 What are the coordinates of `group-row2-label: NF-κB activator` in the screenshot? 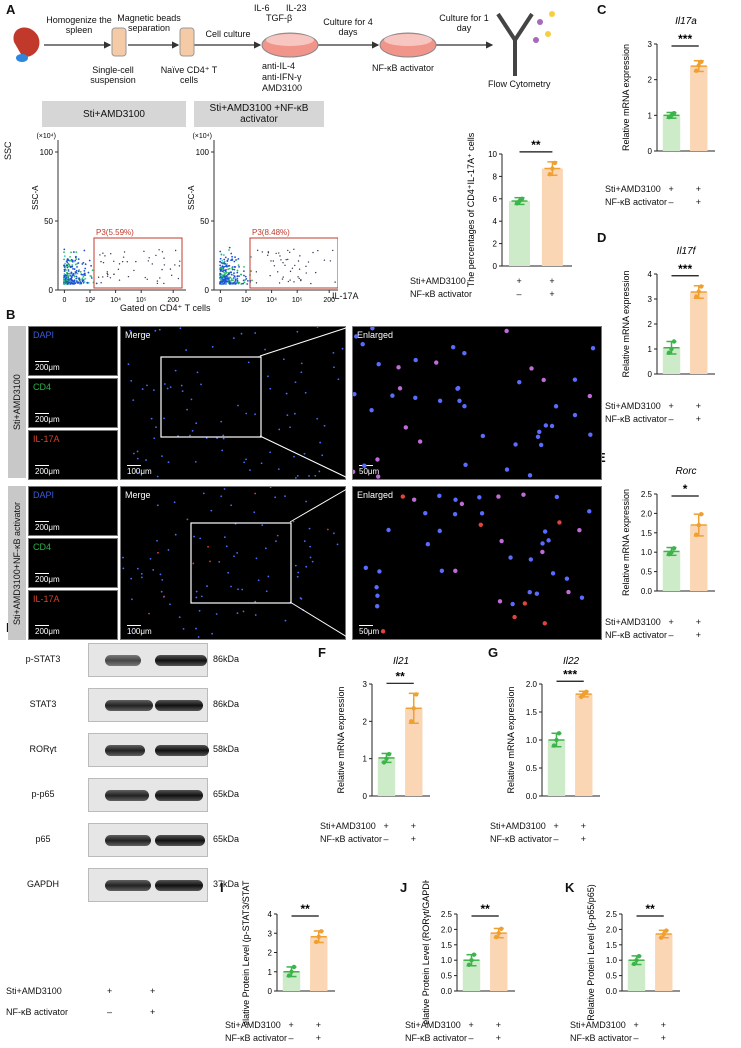 It's located at (636, 419).